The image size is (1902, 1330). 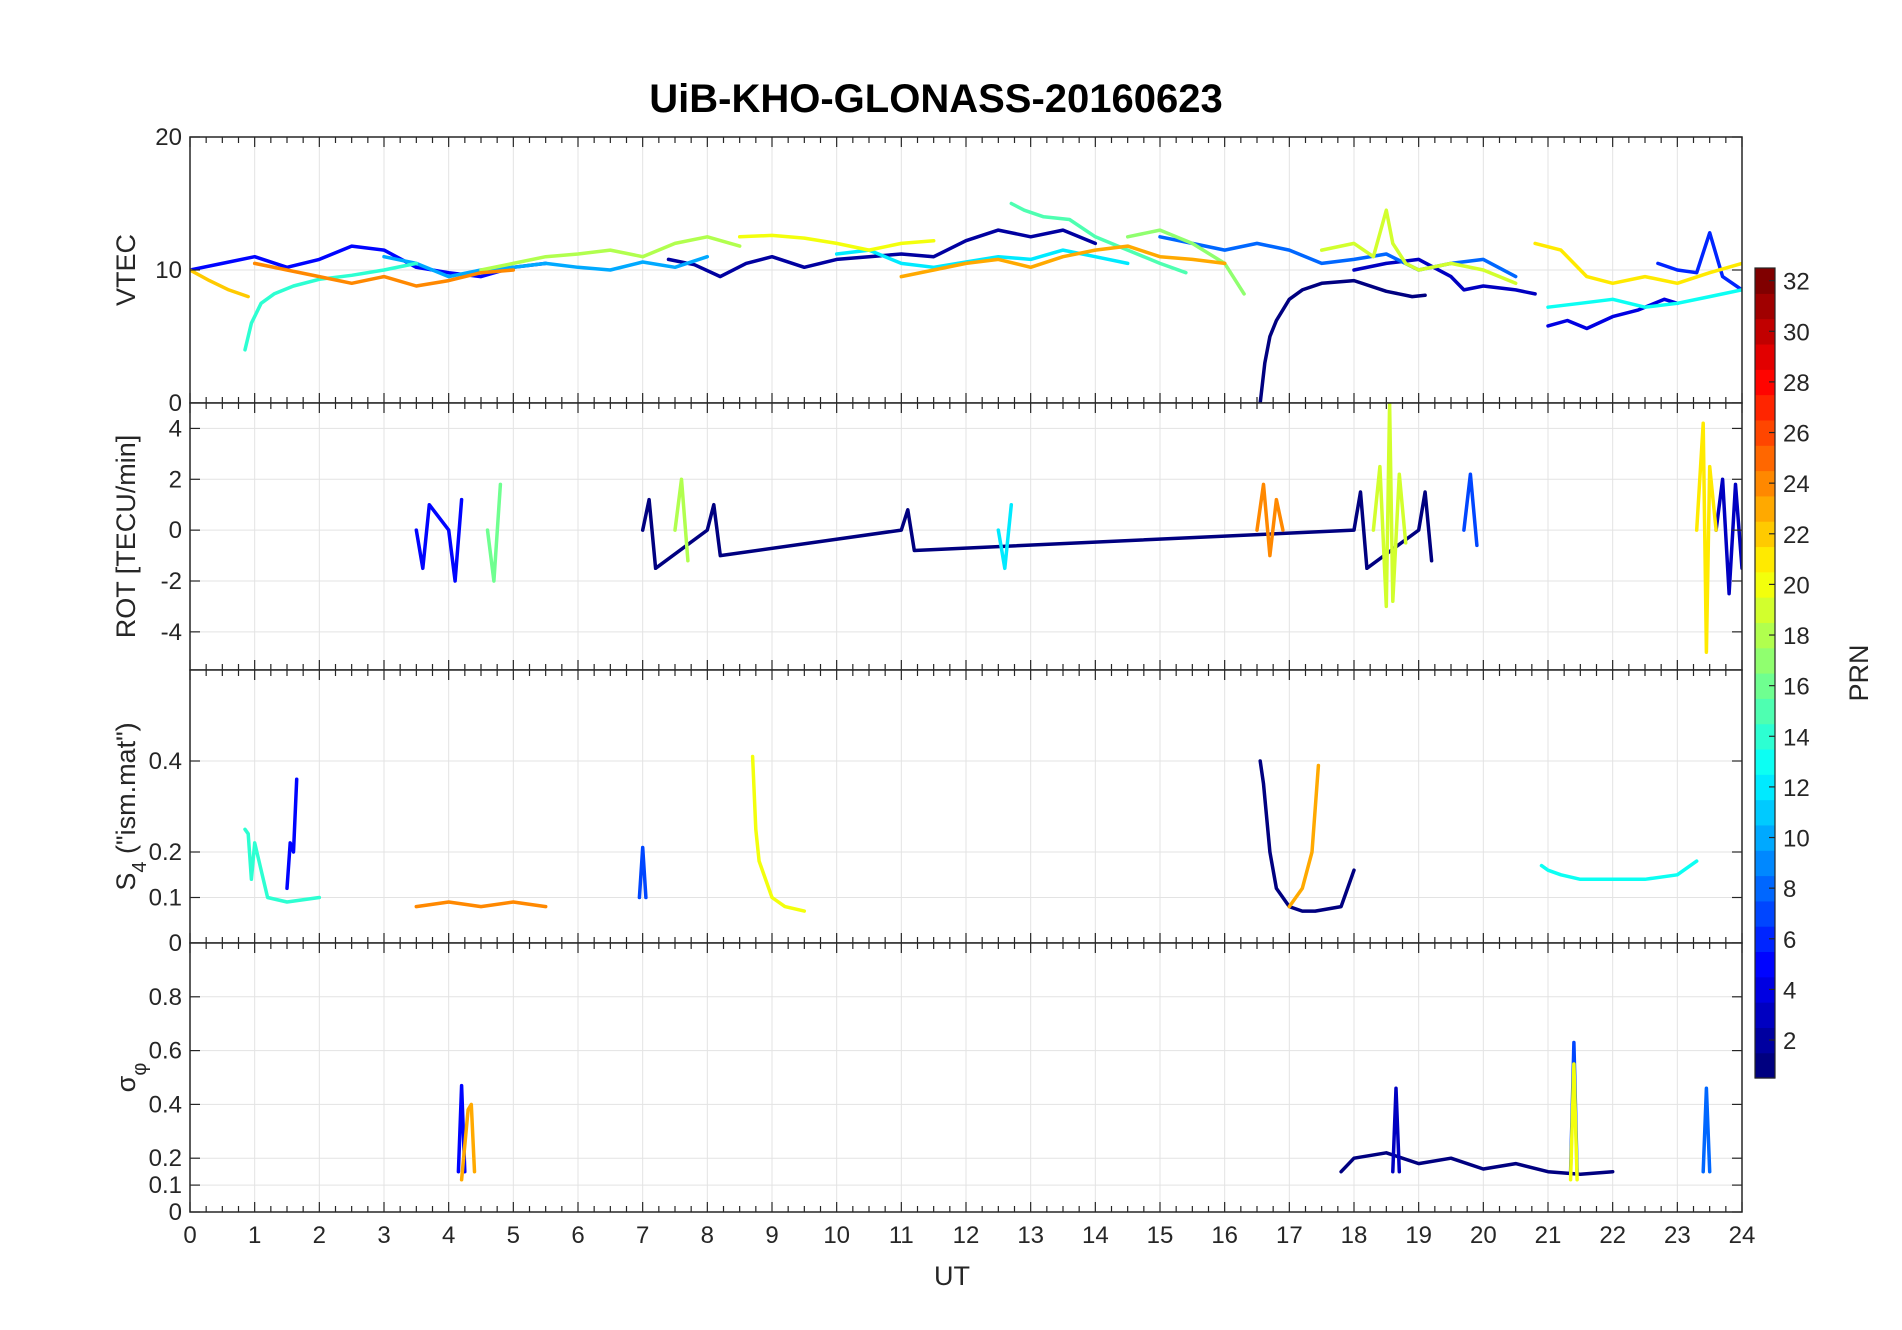 What do you see at coordinates (1796, 434) in the screenshot?
I see `colorbar-tick-label: 26` at bounding box center [1796, 434].